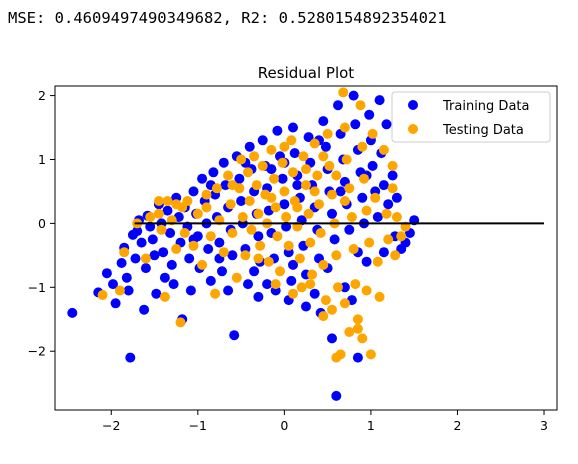 This screenshot has width=578, height=464. I want to click on x-tick-label: 2, so click(457, 425).